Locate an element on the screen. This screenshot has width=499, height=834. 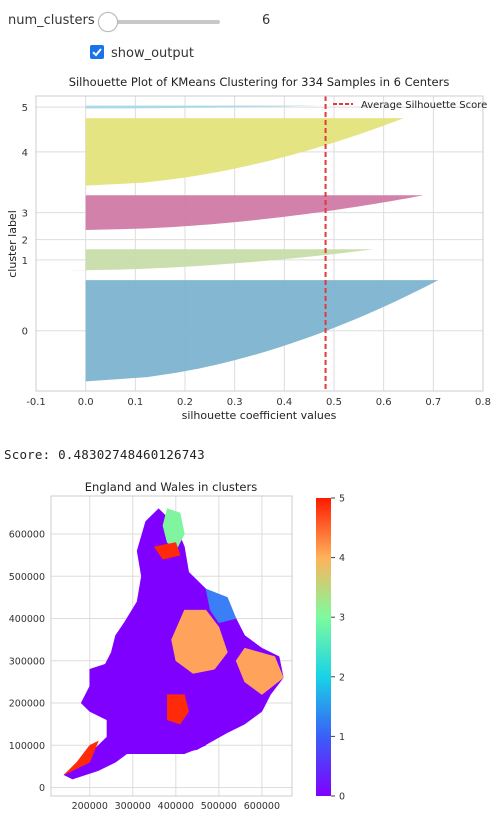
region-yorkshire-east is located at coordinates (221, 606).